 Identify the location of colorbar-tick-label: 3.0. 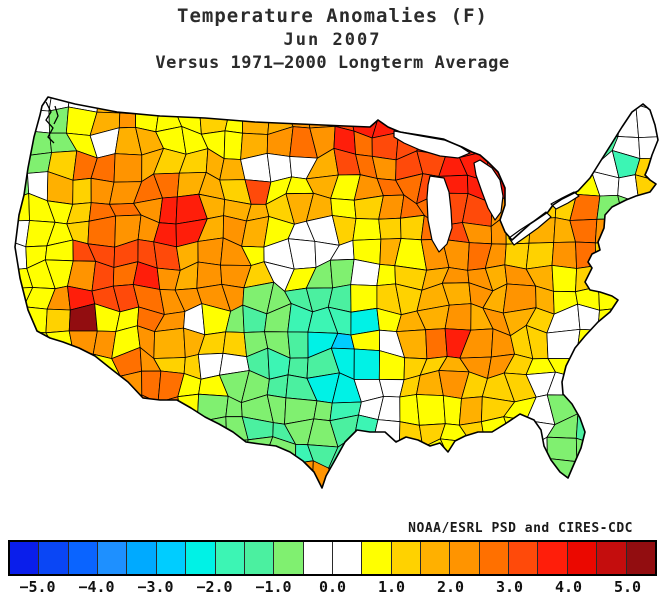
(509, 587).